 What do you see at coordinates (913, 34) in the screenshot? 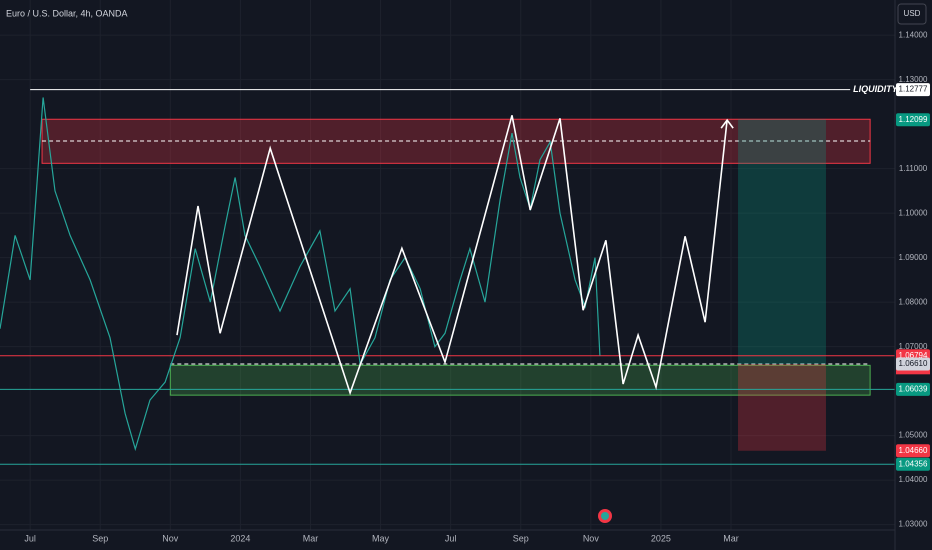
I see `y-tick-label: 1.14000` at bounding box center [913, 34].